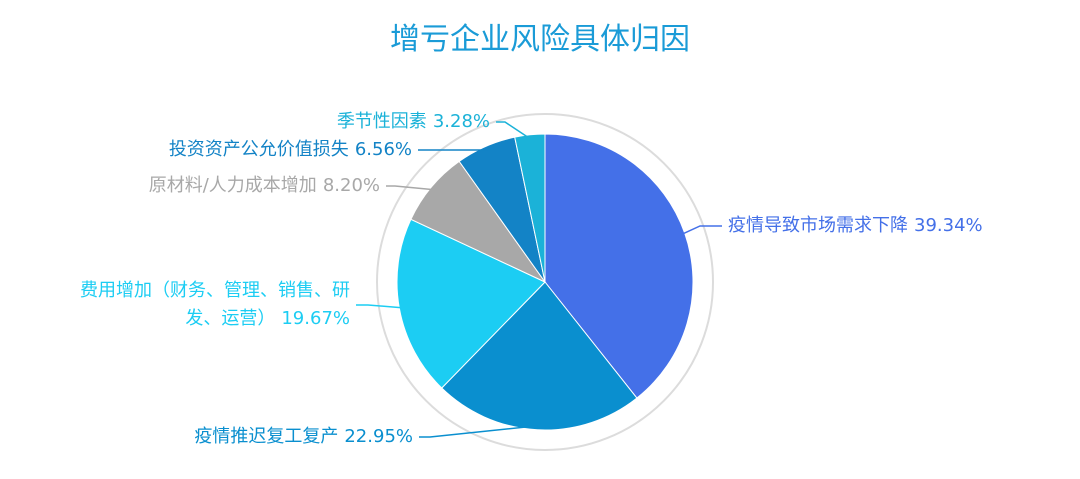 The height and width of the screenshot is (479, 1080). I want to click on category-label: 费用增加（财务、管理、销售、研发、运营）, so click(215, 304).